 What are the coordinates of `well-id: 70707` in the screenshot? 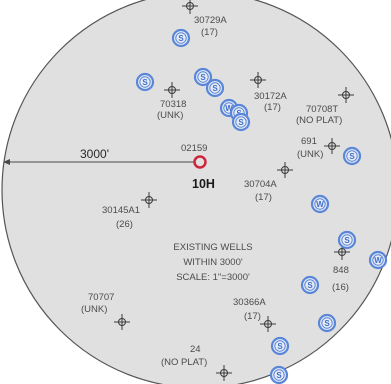 It's located at (101, 297).